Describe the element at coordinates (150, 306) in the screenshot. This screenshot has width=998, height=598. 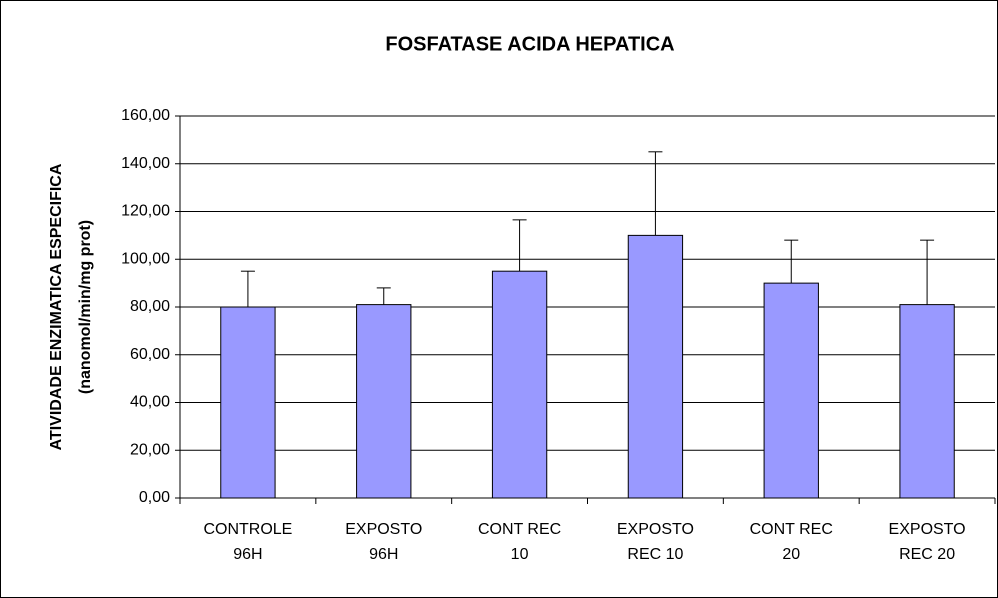
I see `y-tick-label: 80,00` at that location.